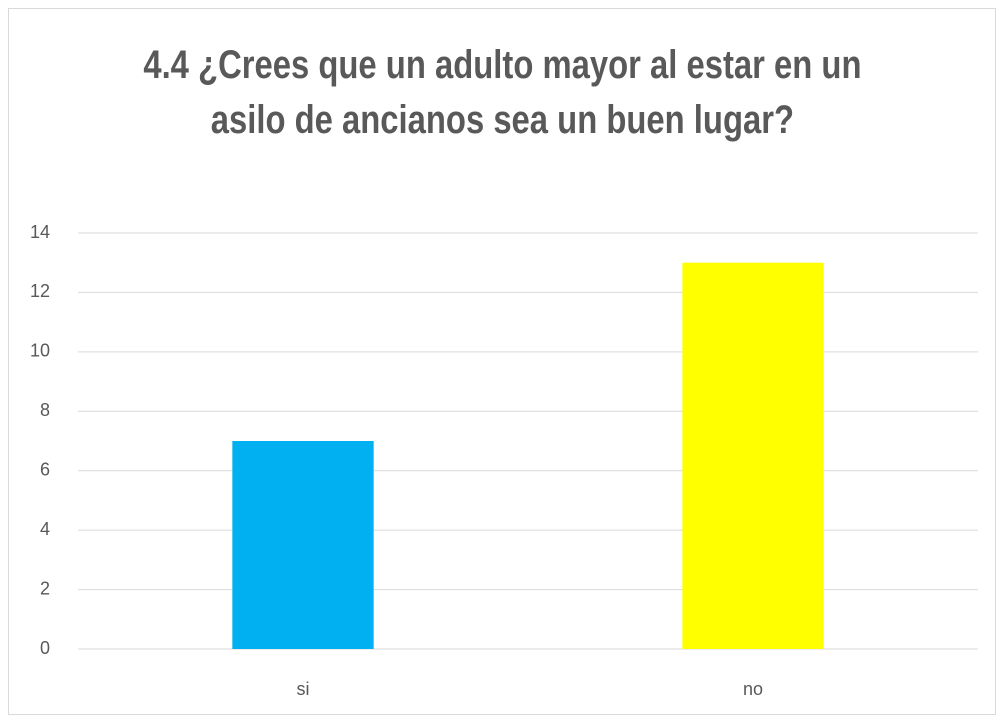  What do you see at coordinates (45, 529) in the screenshot?
I see `y-tick-label: 4` at bounding box center [45, 529].